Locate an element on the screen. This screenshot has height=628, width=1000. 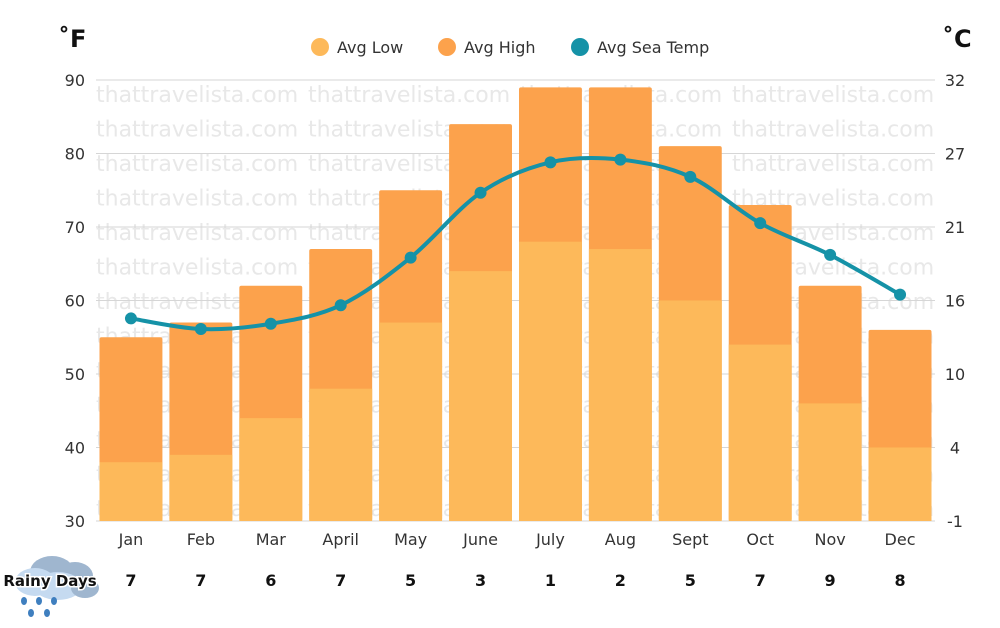
rainy-days-value: 8 is located at coordinates (899, 580).